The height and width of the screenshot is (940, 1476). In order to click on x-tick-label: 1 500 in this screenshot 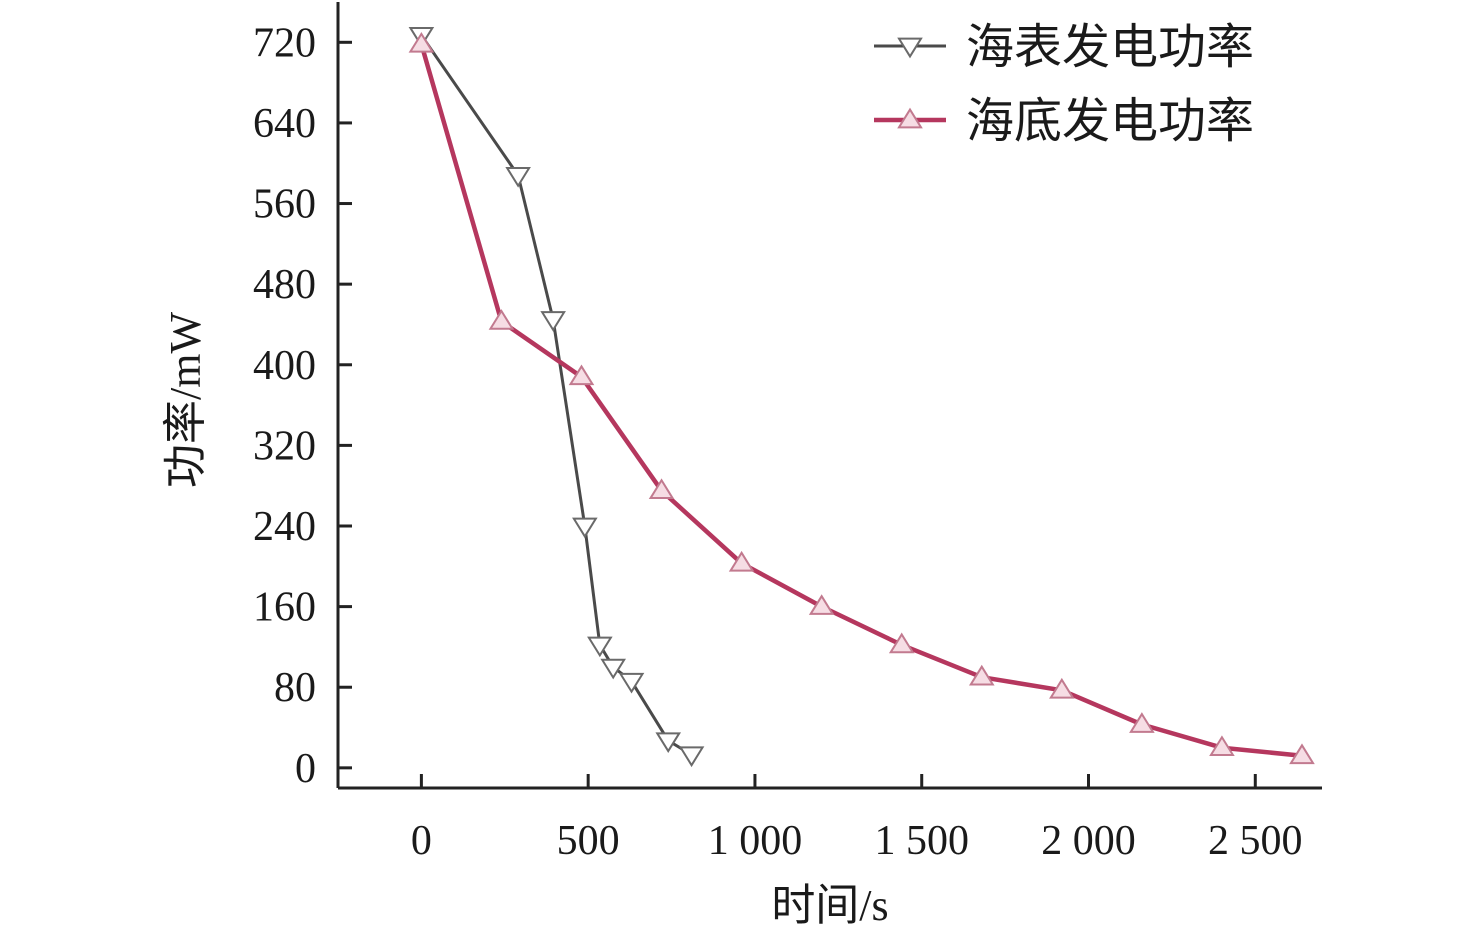, I will do `click(921, 841)`.